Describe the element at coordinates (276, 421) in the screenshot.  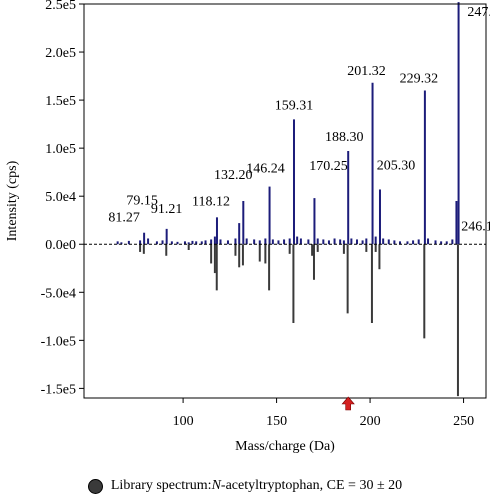
I see `x-tick-label: 150` at that location.